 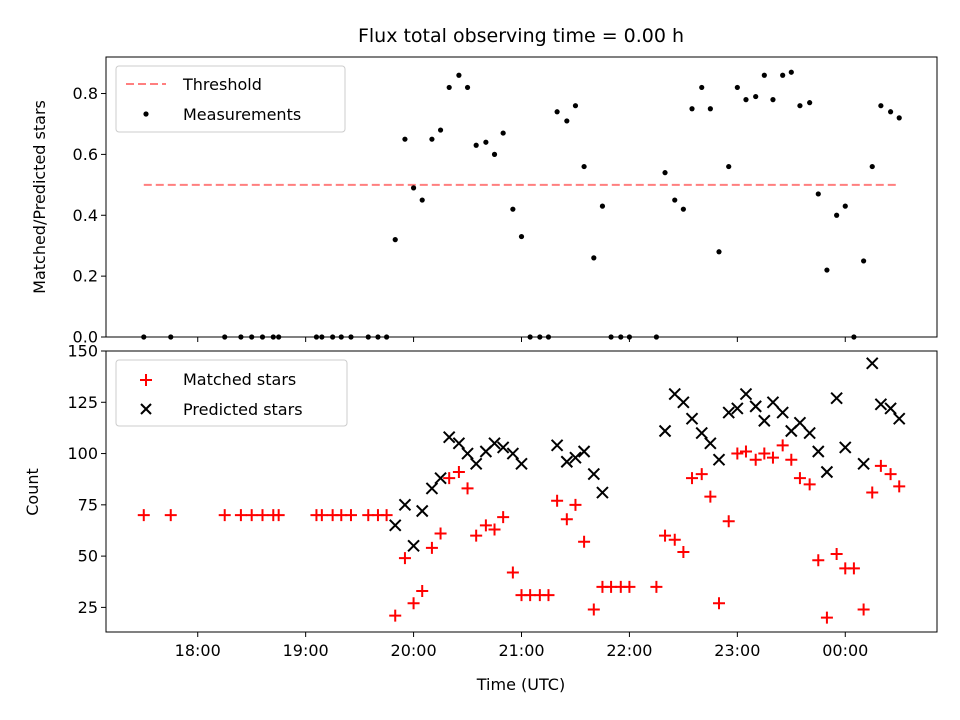 I want to click on legend-matched-label: Matched stars, so click(x=239, y=379).